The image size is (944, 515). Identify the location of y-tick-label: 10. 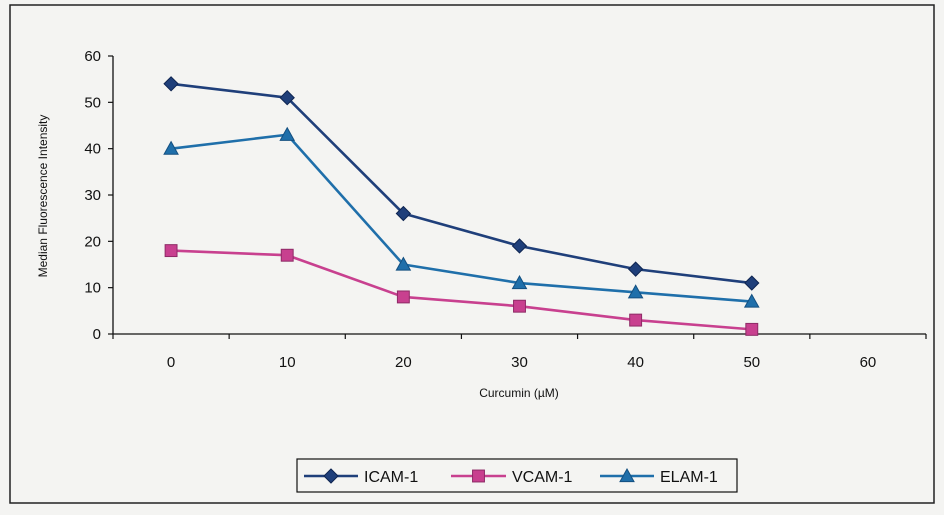
(92, 288).